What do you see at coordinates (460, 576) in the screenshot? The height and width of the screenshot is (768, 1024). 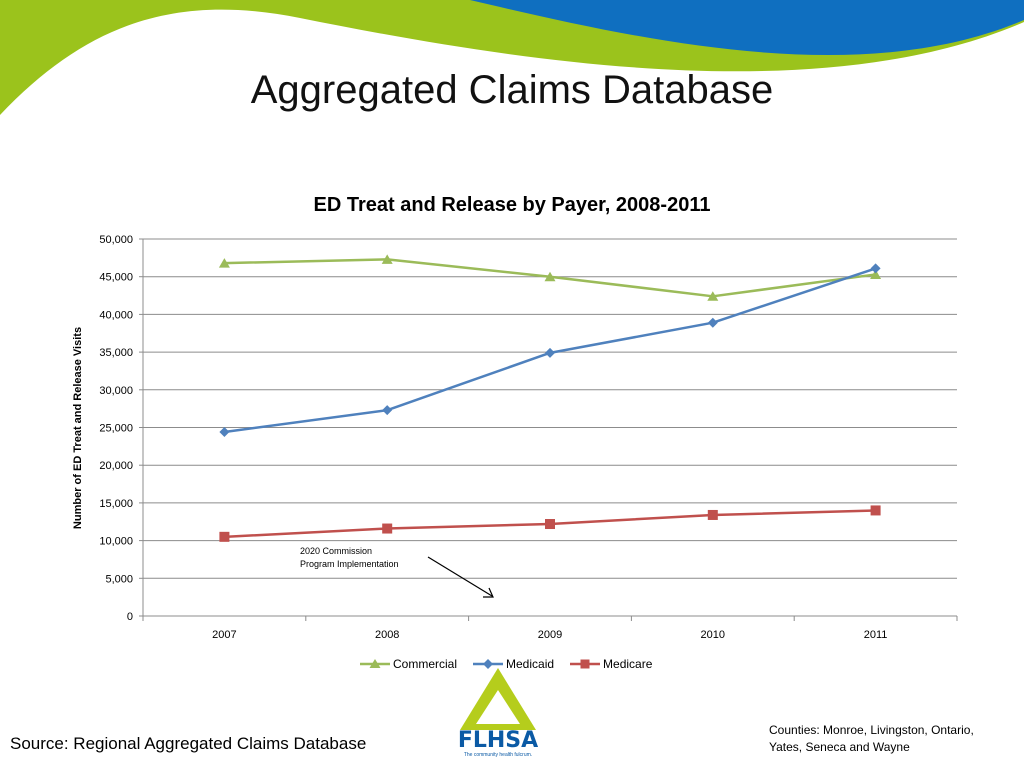 I see `annotation-arrow` at bounding box center [460, 576].